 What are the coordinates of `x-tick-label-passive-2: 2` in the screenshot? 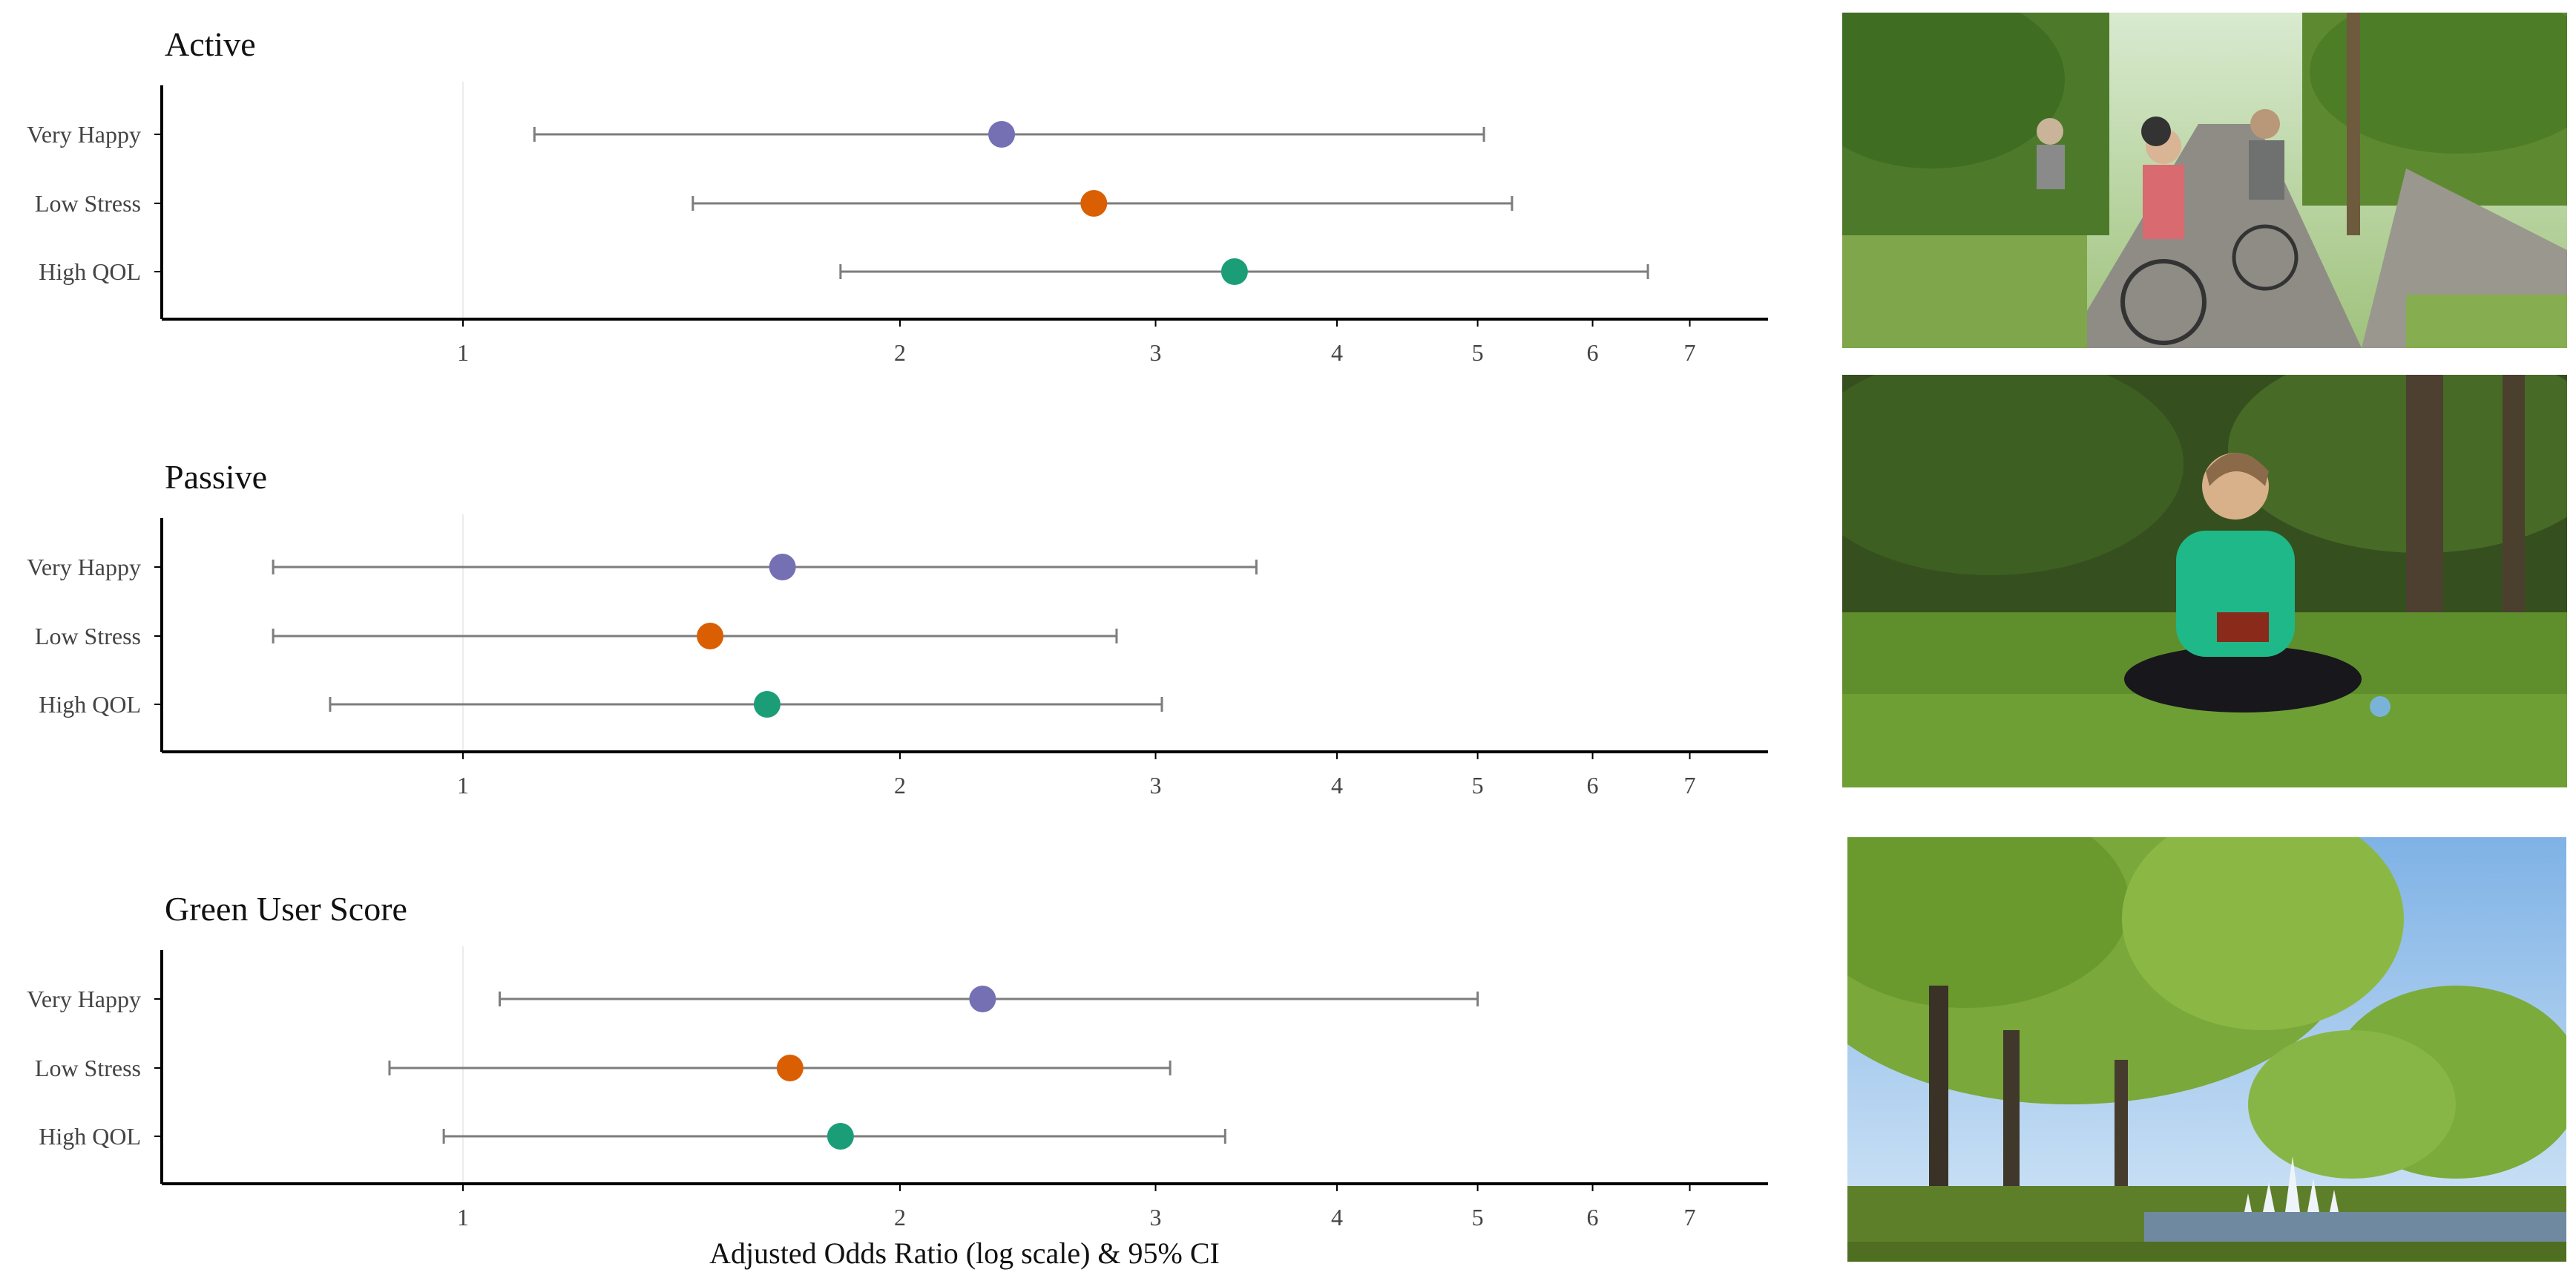 It's located at (900, 785).